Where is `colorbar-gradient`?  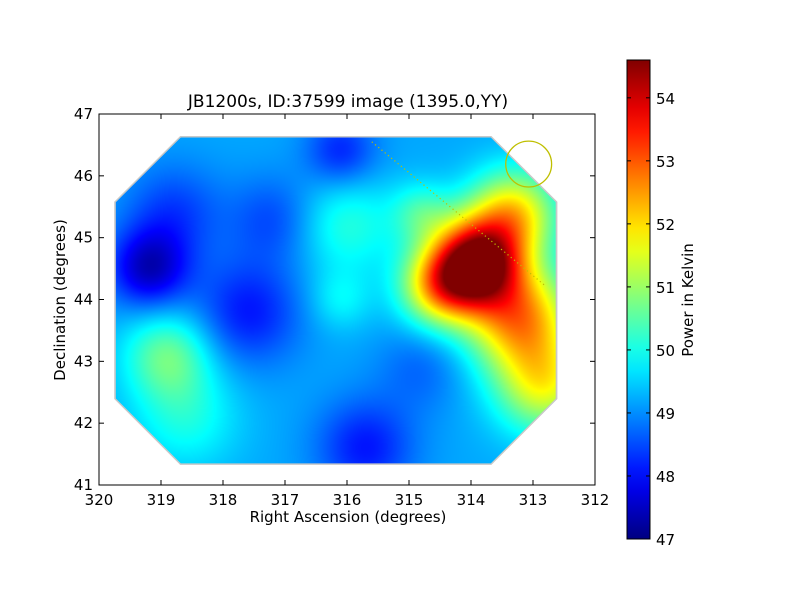 colorbar-gradient is located at coordinates (638, 299).